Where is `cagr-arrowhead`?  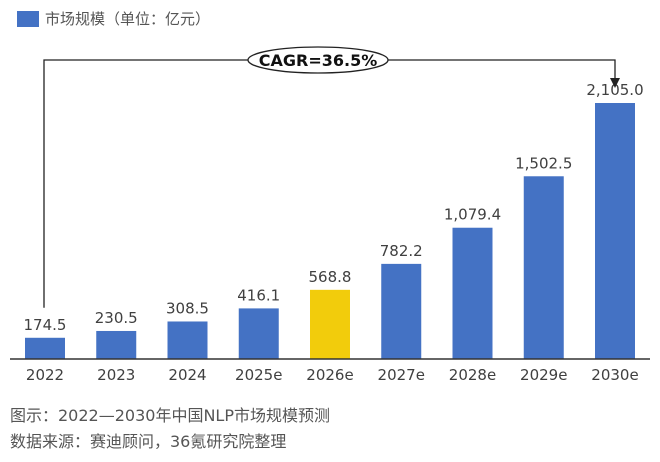 cagr-arrowhead is located at coordinates (615, 83).